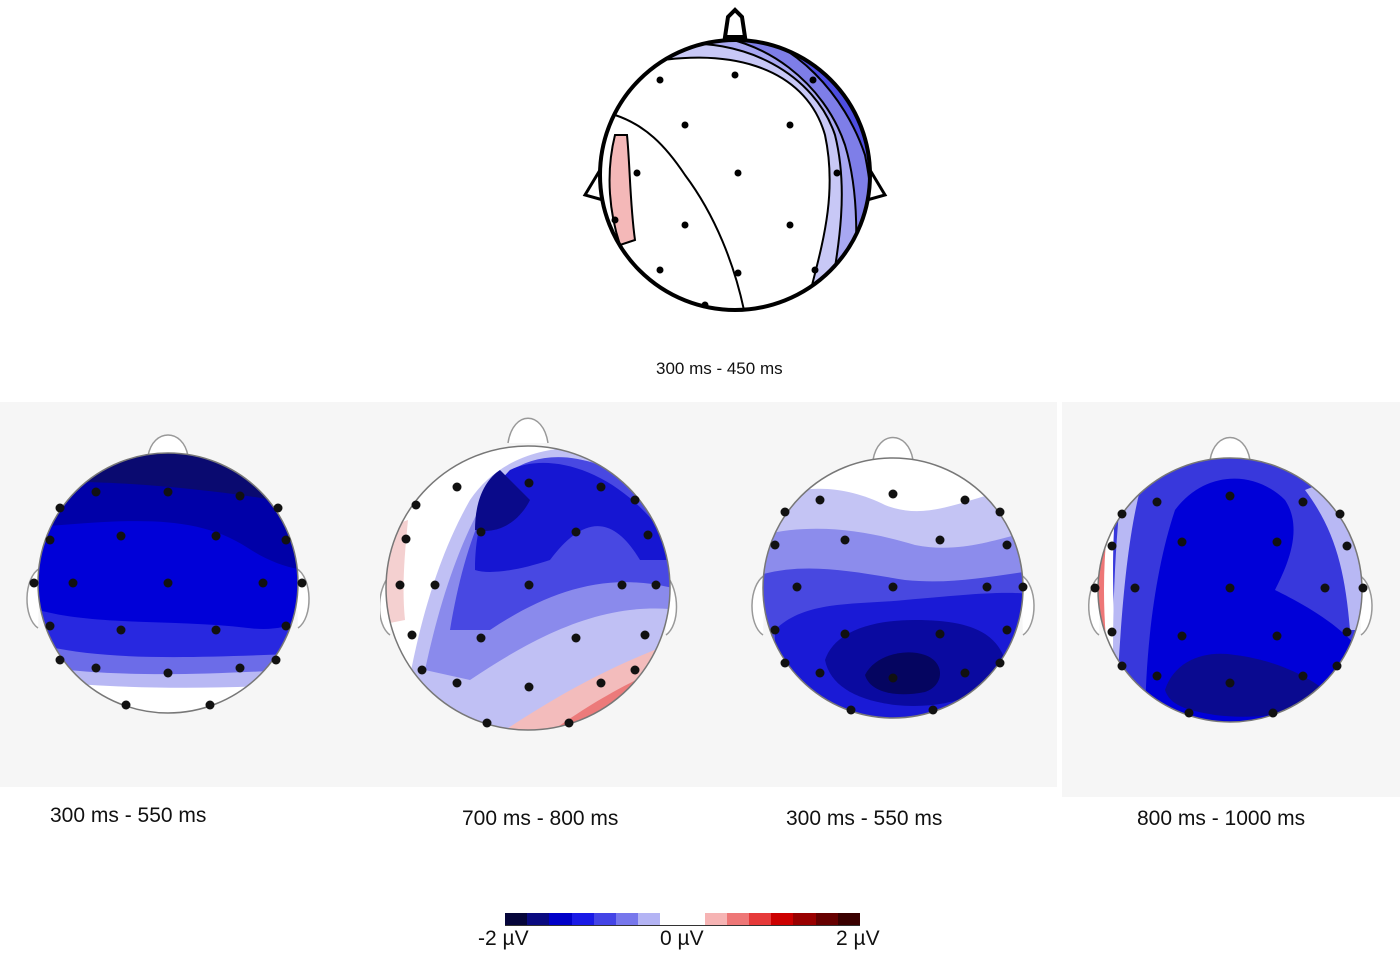 The height and width of the screenshot is (953, 1400). I want to click on colorbar-min-label: -2 µV, so click(503, 938).